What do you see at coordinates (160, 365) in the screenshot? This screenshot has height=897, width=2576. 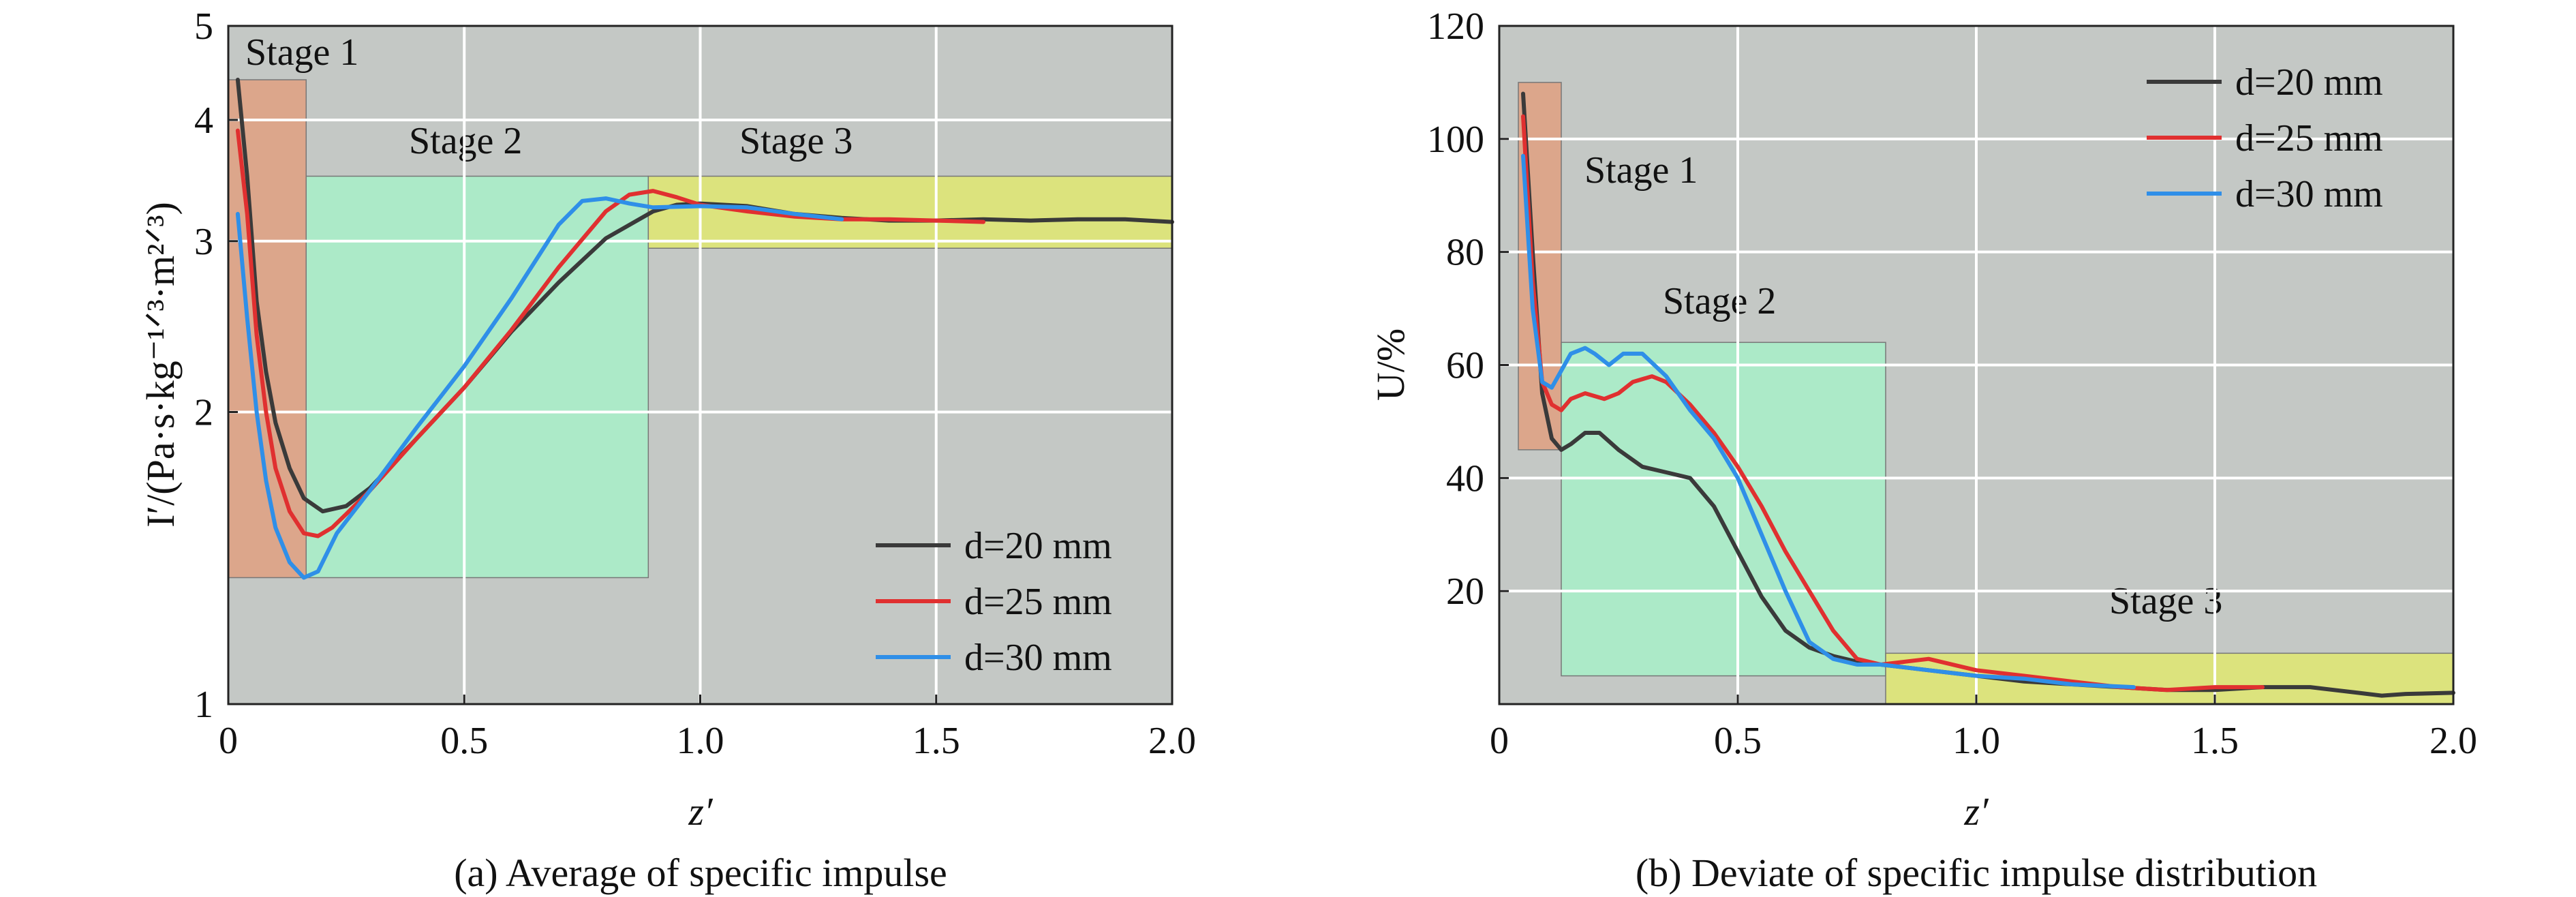 I see `y-axis-label-a: I′/(Pa·s·kg⁻¹ᐟ³·m²ᐟ³)` at bounding box center [160, 365].